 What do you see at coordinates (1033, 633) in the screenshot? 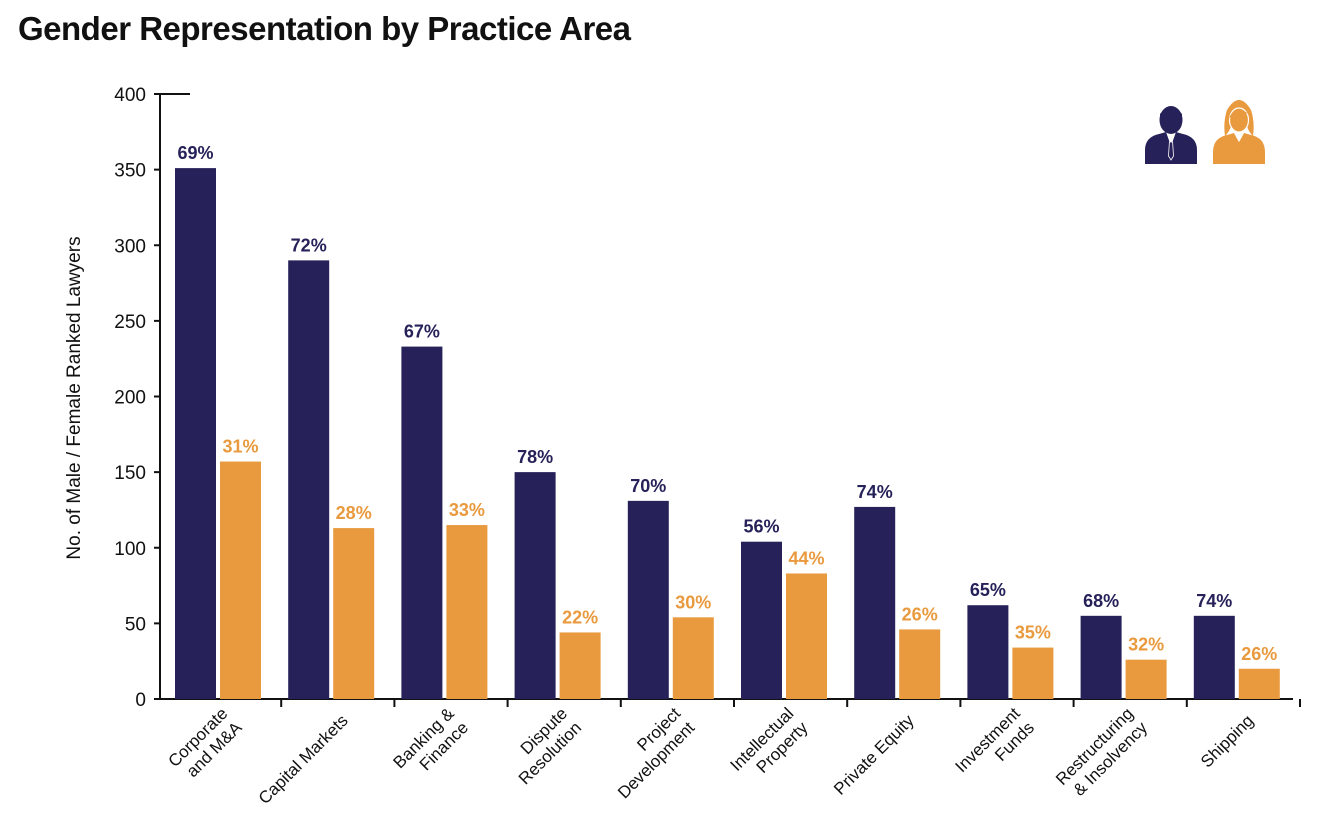
I see `data-label-female: 35%` at bounding box center [1033, 633].